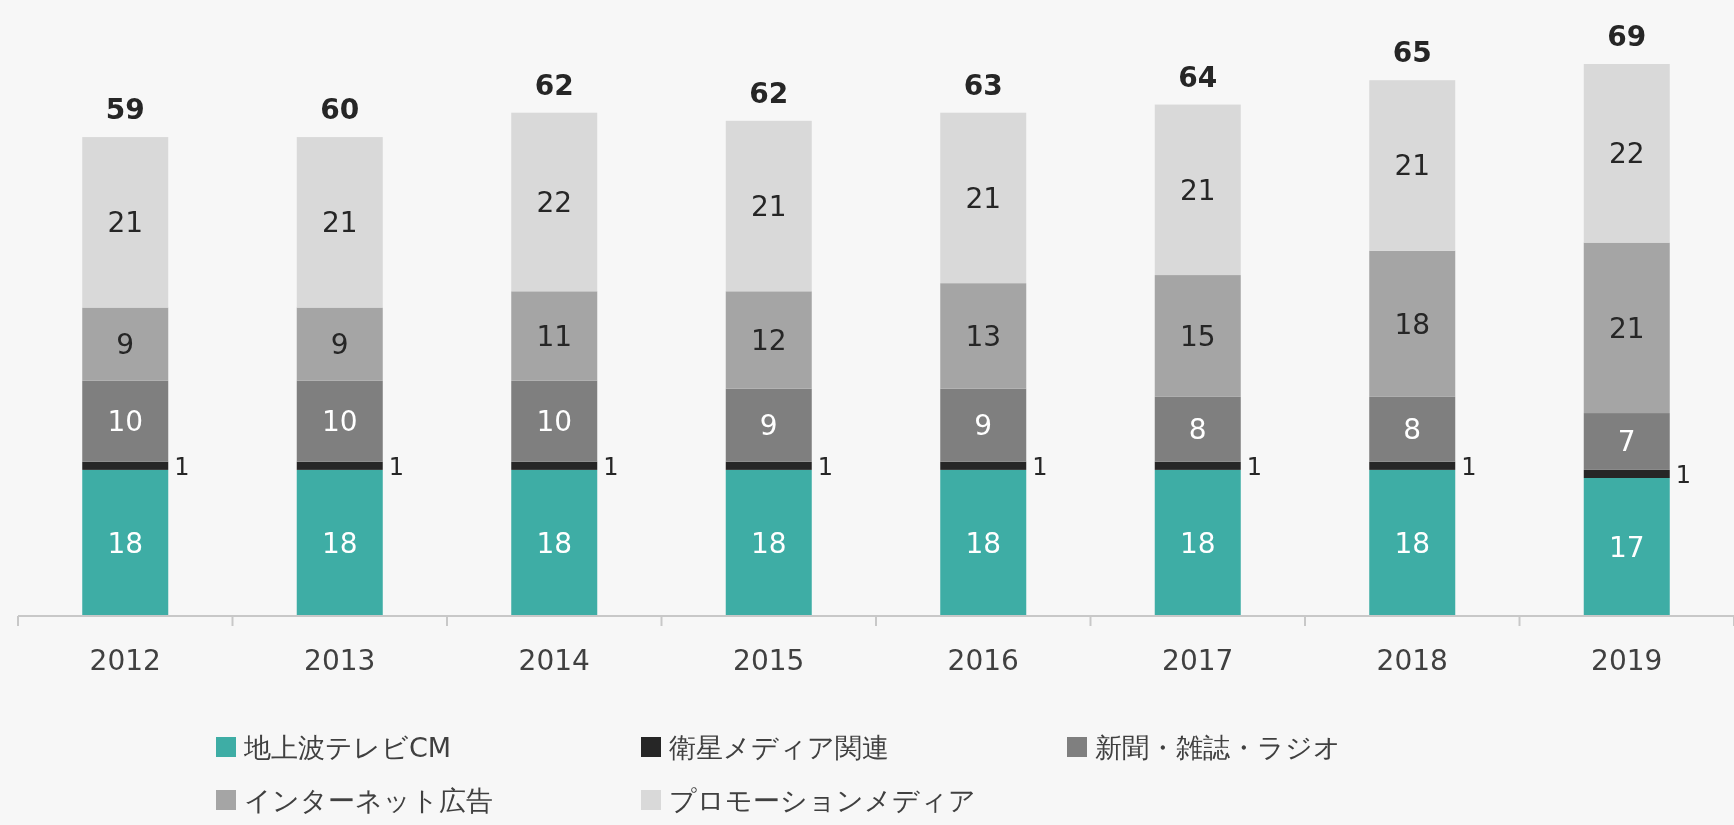 The image size is (1734, 825). Describe the element at coordinates (1627, 36) in the screenshot. I see `total-label: 69` at that location.